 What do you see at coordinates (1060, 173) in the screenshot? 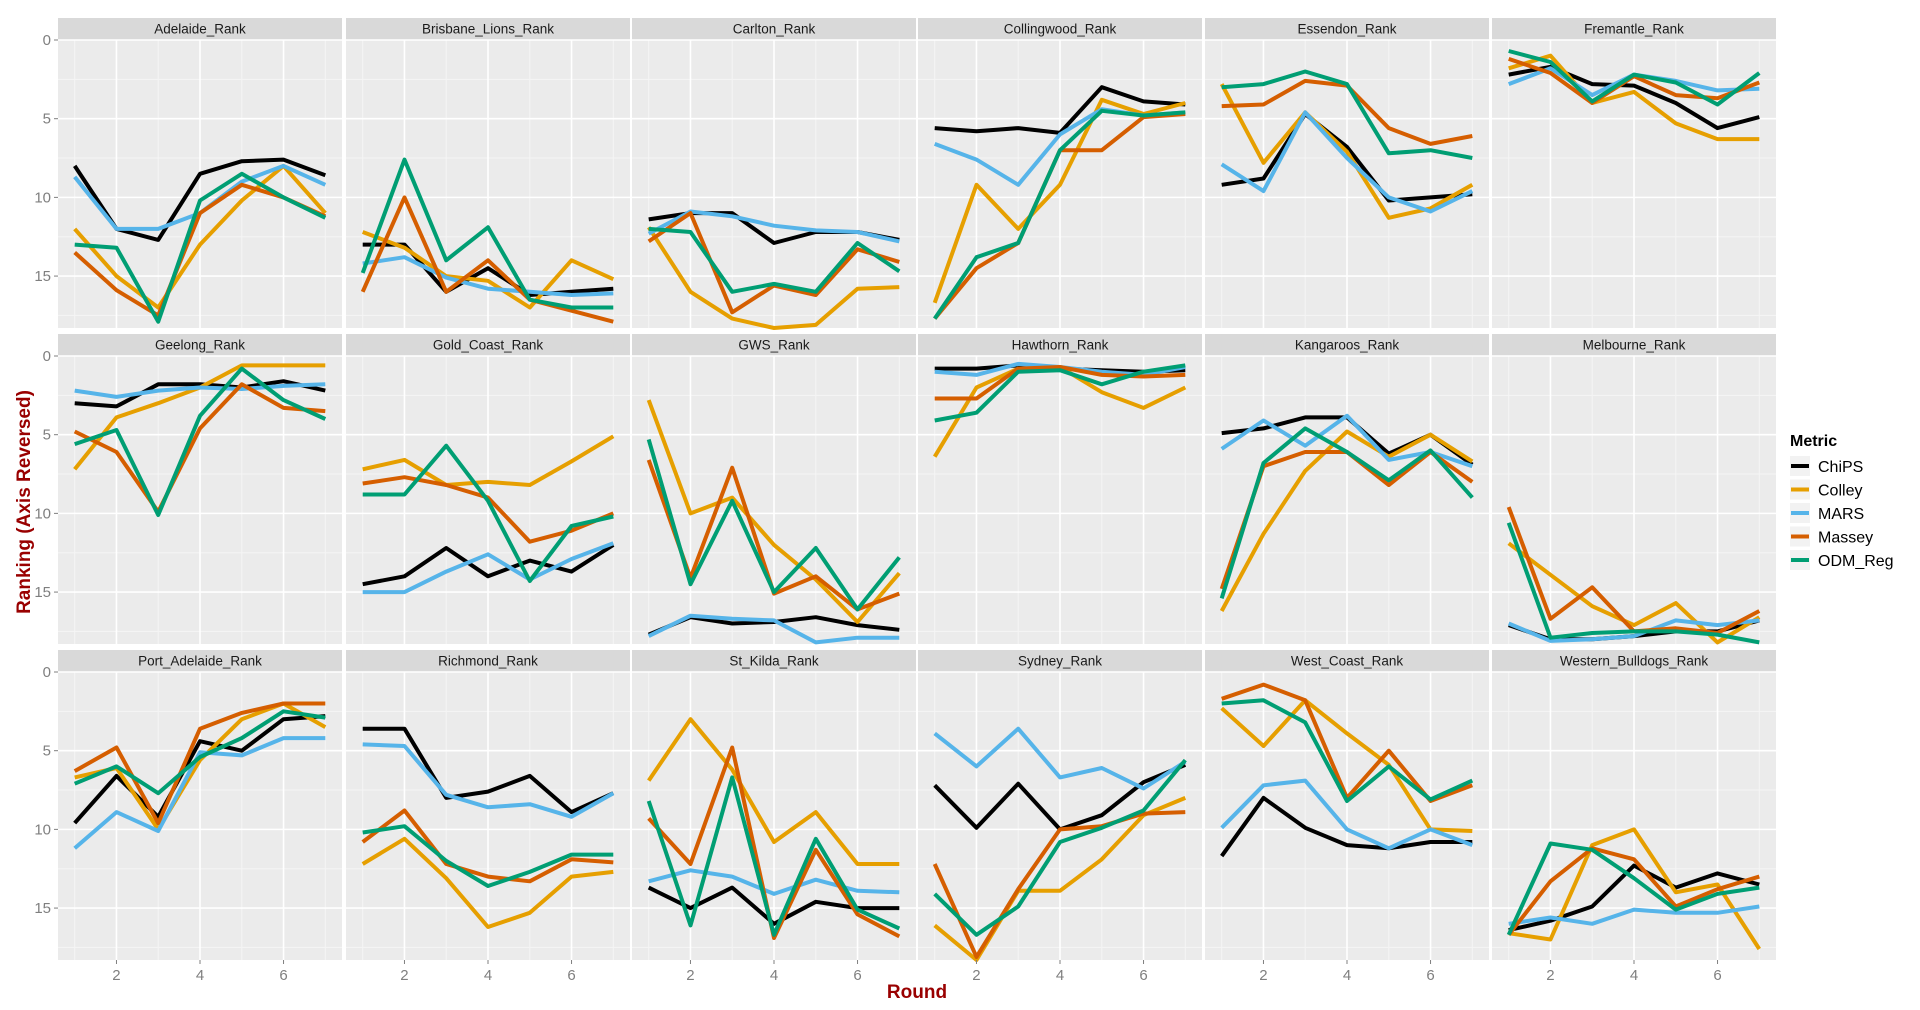
I see `facet-panel: Collingwood_Rank` at bounding box center [1060, 173].